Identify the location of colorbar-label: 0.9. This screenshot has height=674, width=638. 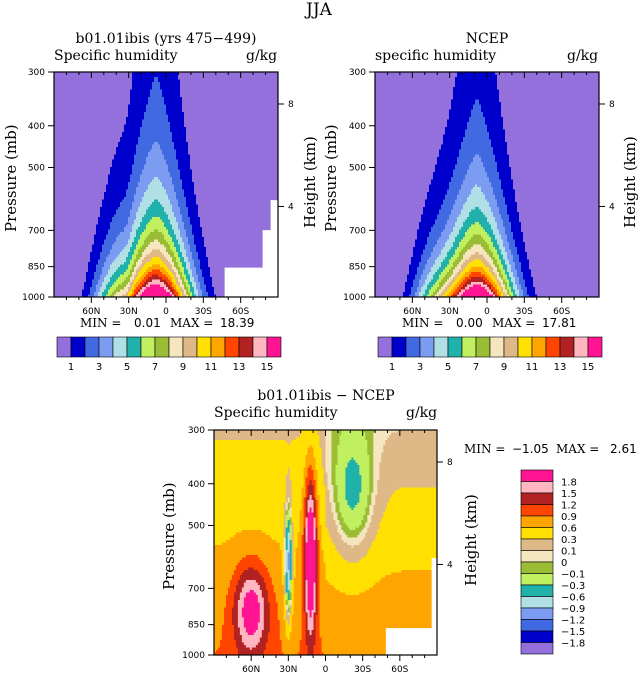
(569, 517).